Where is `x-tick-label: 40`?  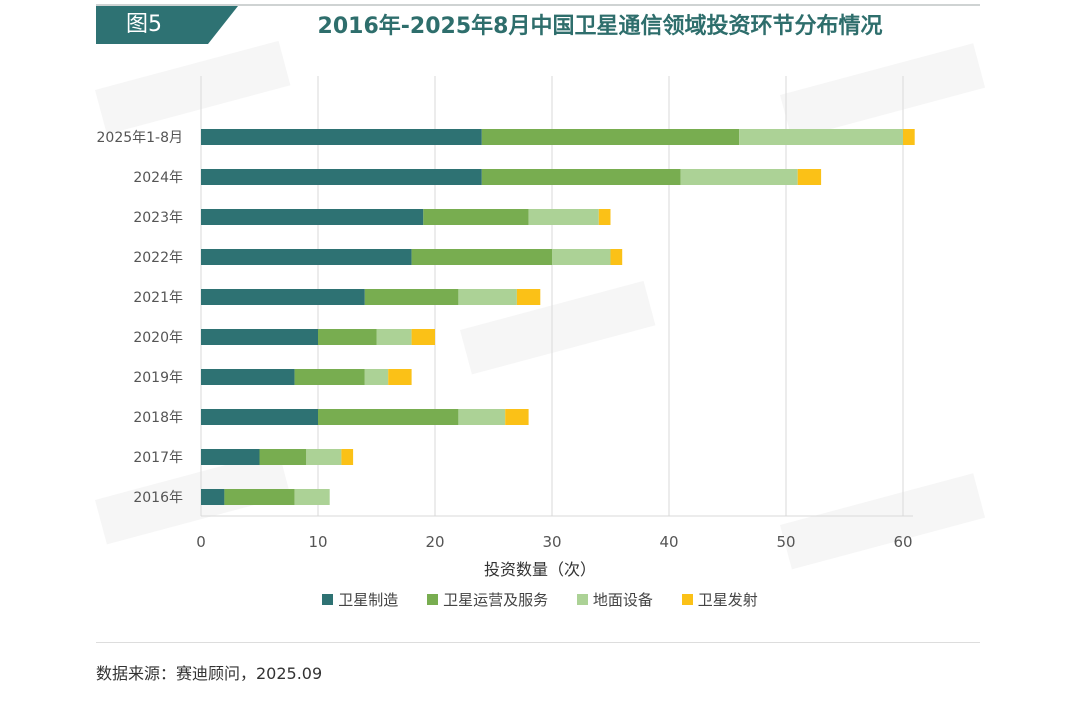
x-tick-label: 40 is located at coordinates (668, 542).